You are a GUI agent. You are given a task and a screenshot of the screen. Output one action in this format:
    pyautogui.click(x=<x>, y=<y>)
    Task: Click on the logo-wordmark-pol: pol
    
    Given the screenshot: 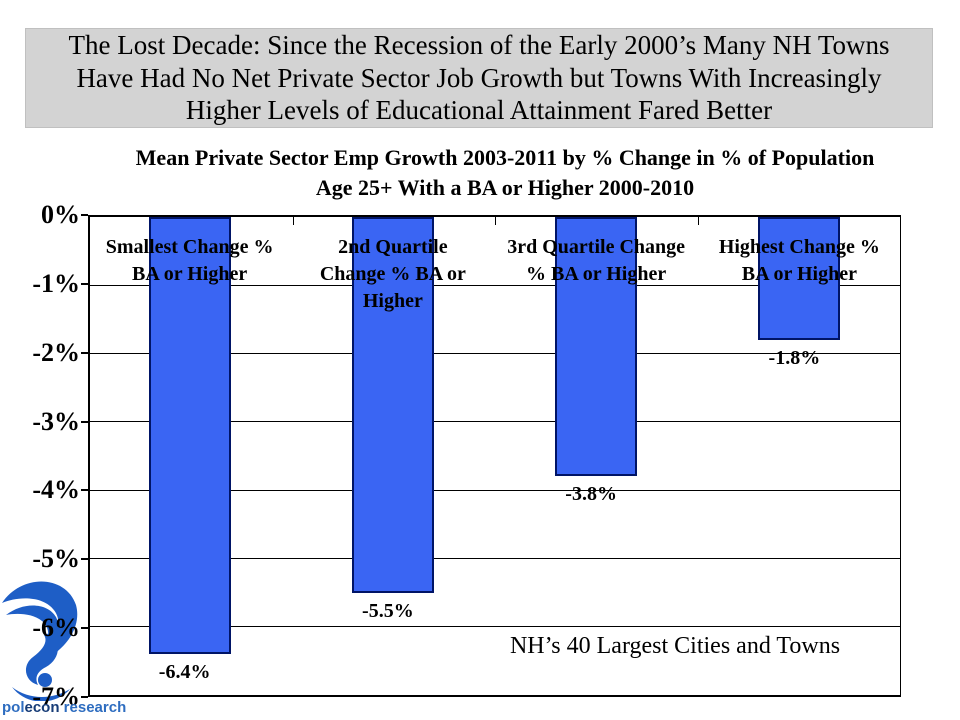 What is the action you would take?
    pyautogui.click(x=13, y=707)
    